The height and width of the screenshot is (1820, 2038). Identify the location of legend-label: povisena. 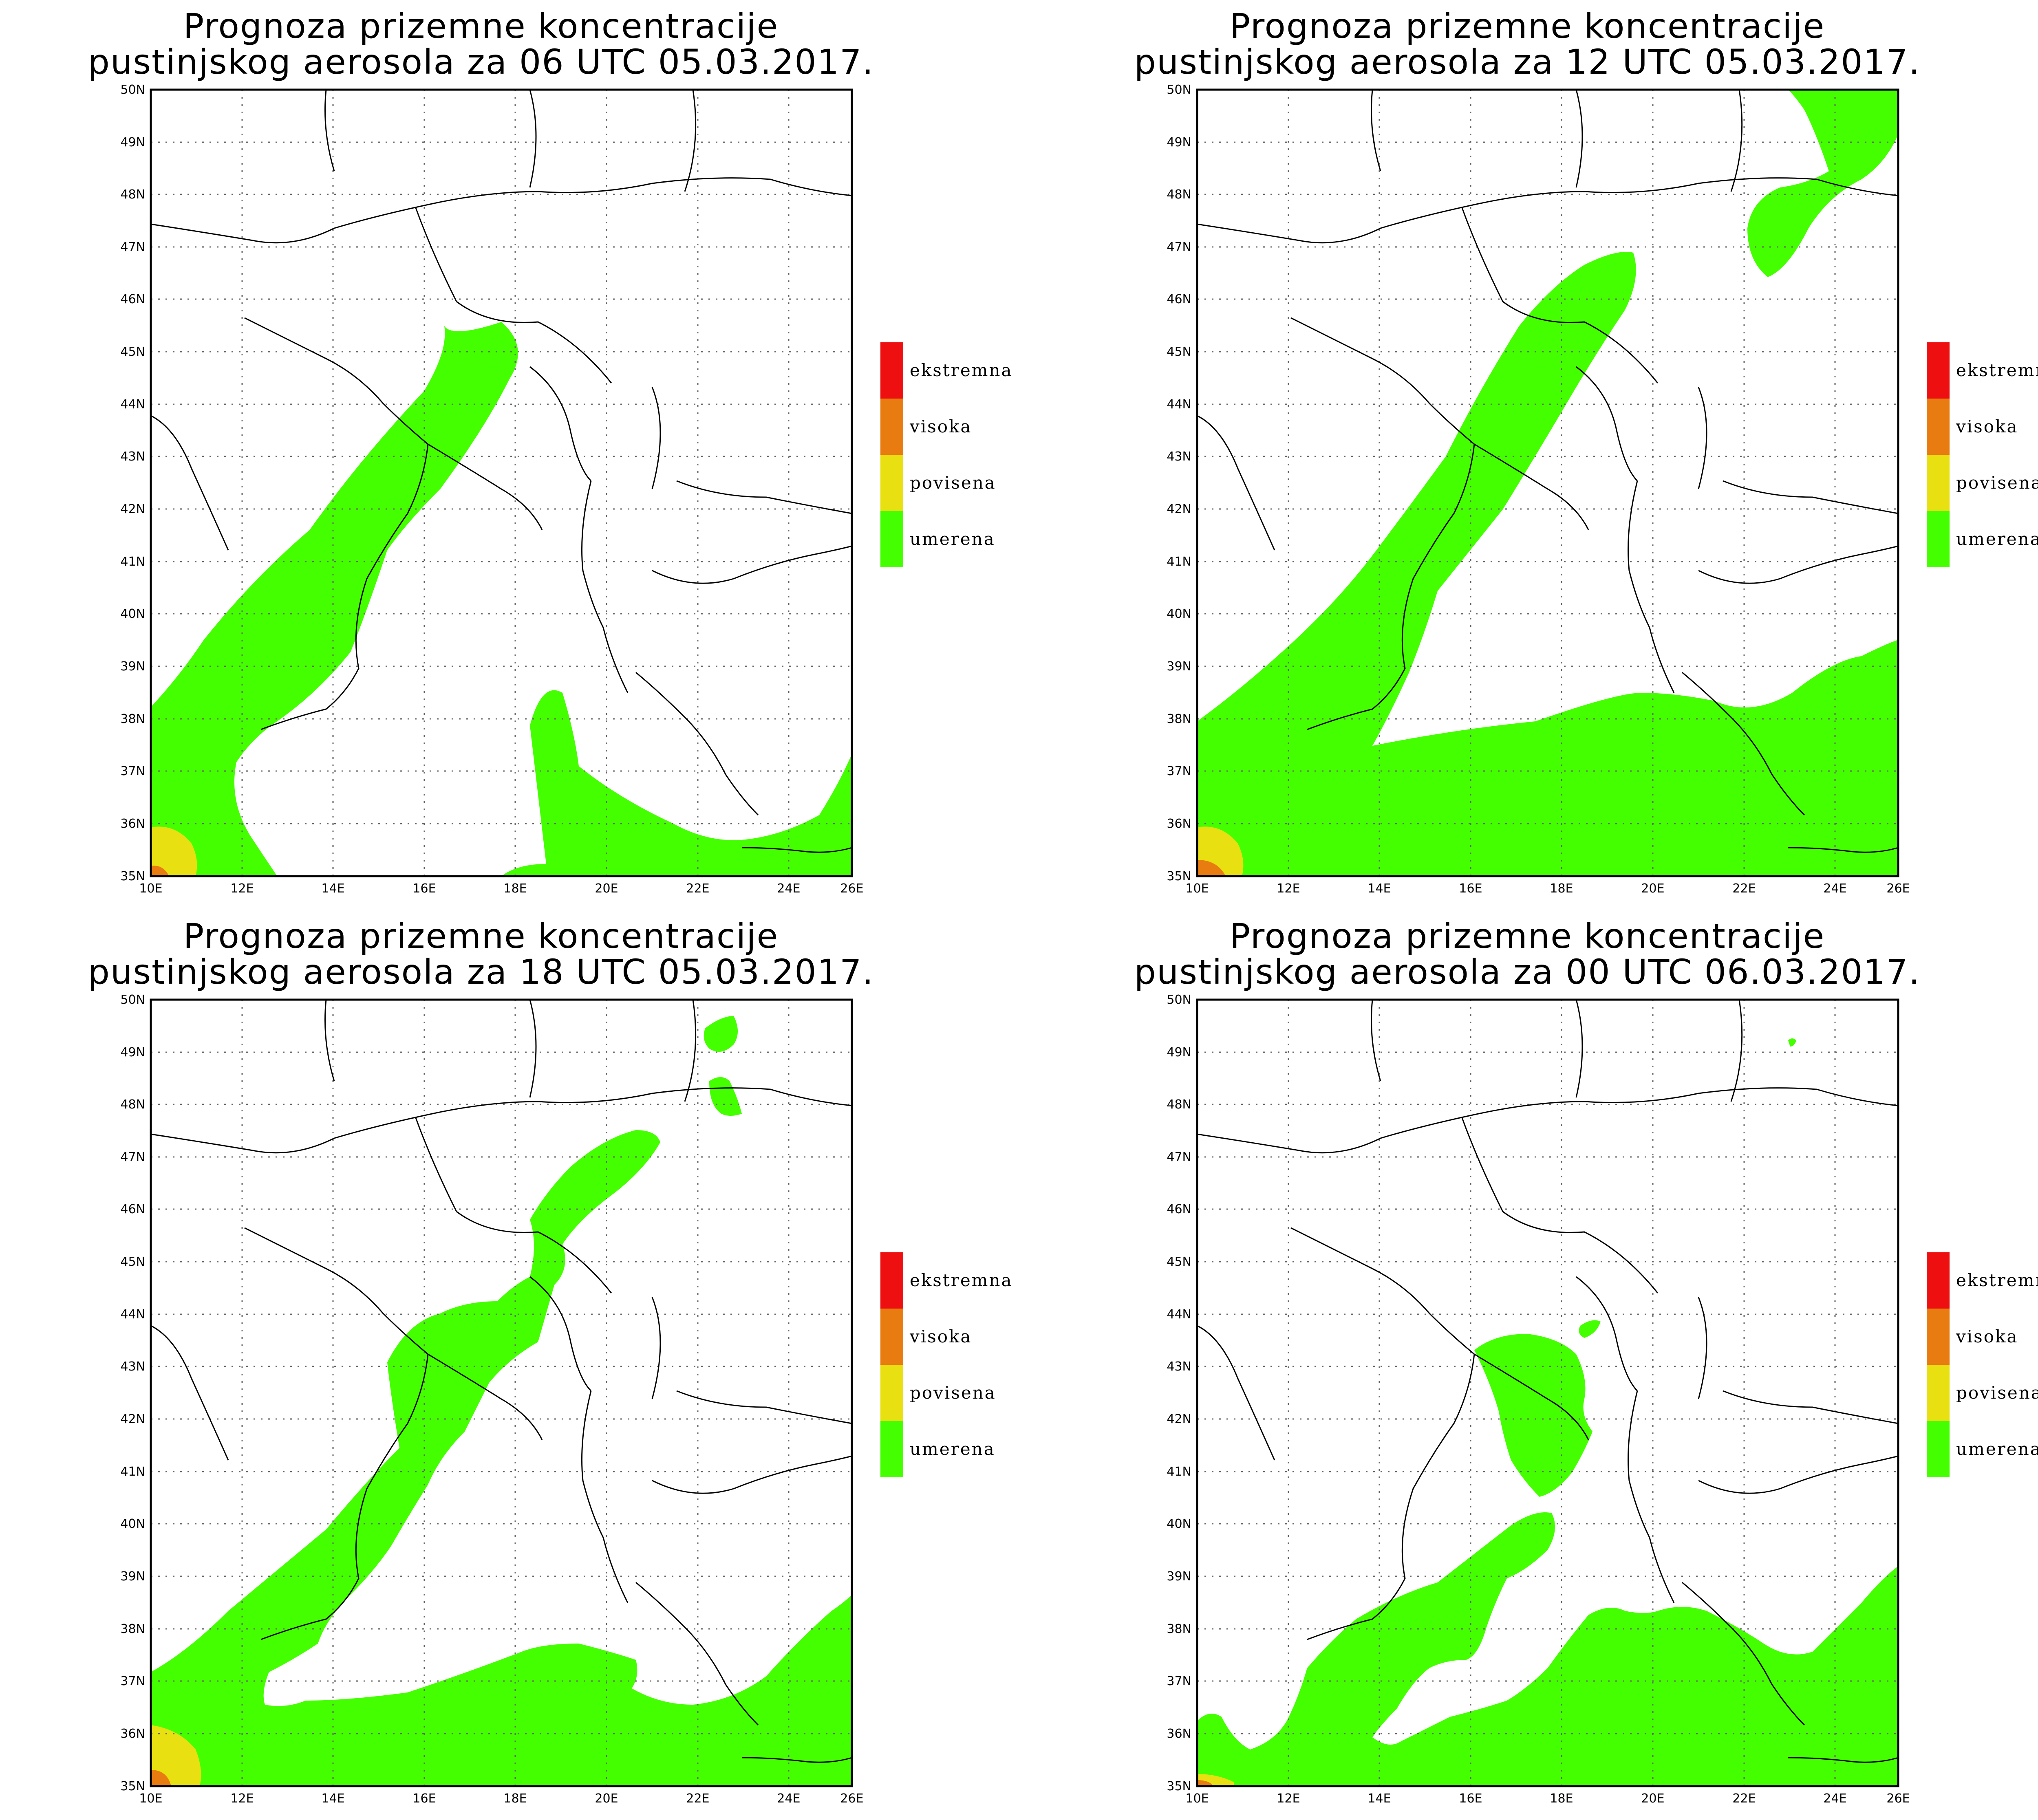
(1997, 483).